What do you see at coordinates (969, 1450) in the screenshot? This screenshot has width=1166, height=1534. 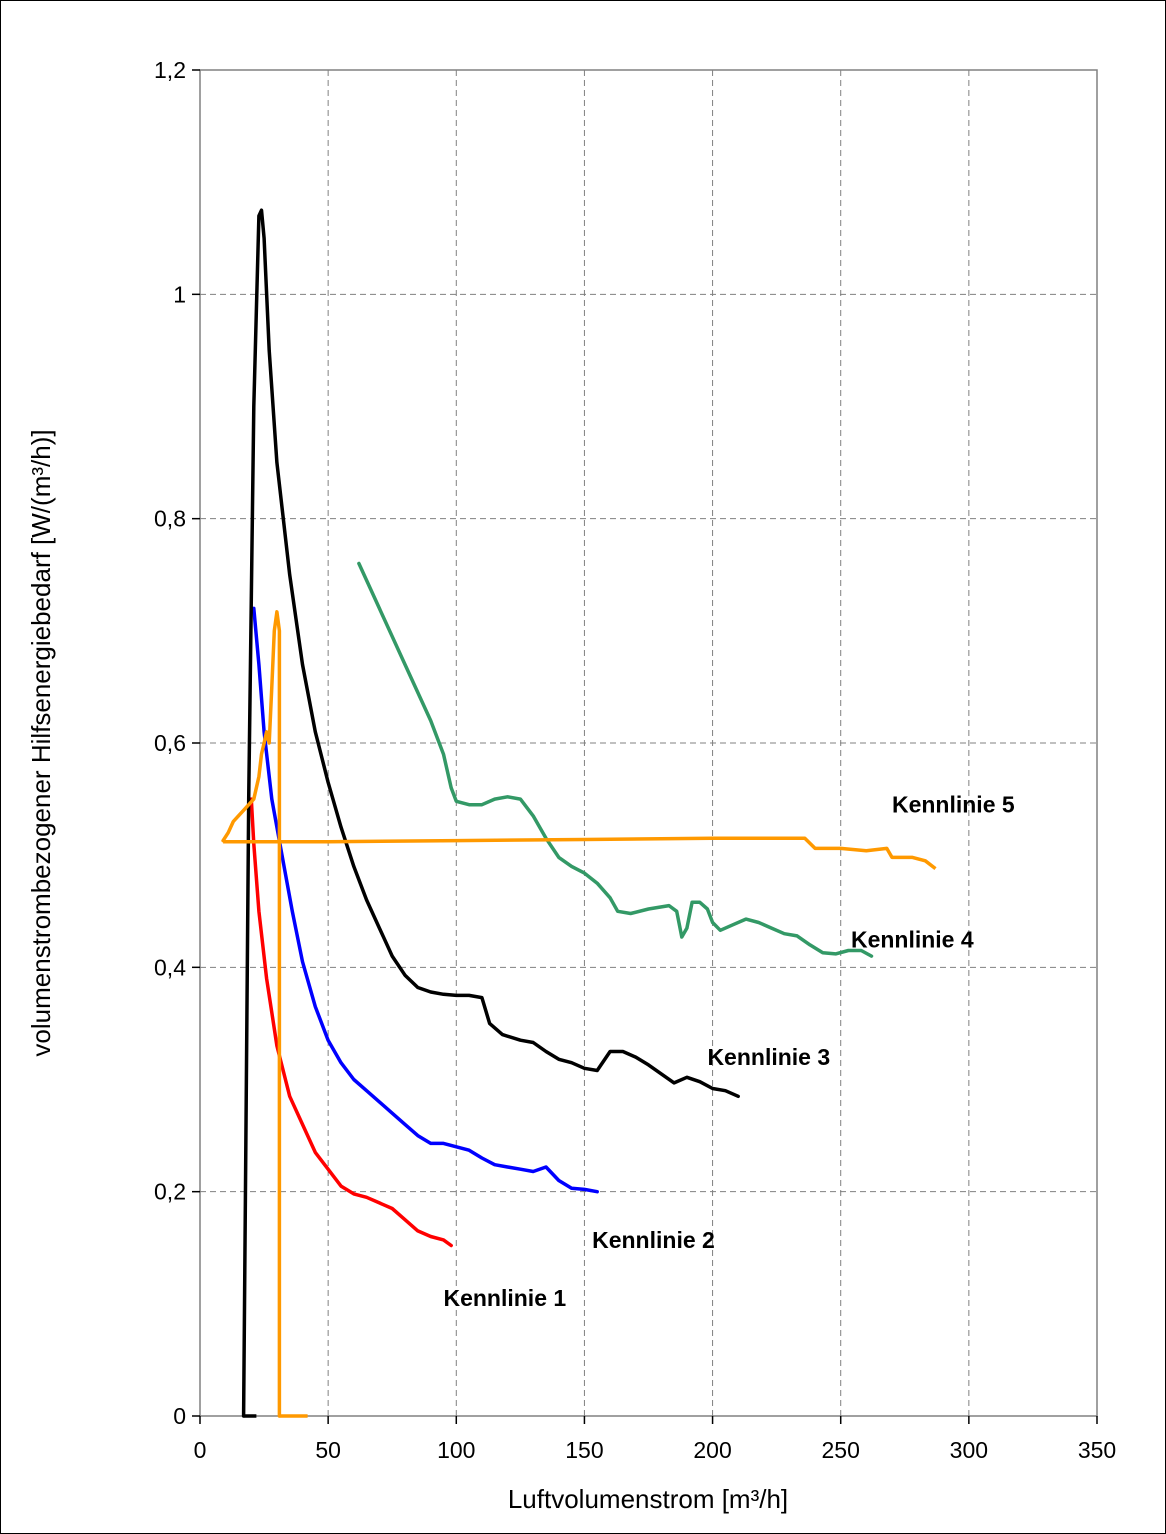 I see `x-tick-label: 300` at bounding box center [969, 1450].